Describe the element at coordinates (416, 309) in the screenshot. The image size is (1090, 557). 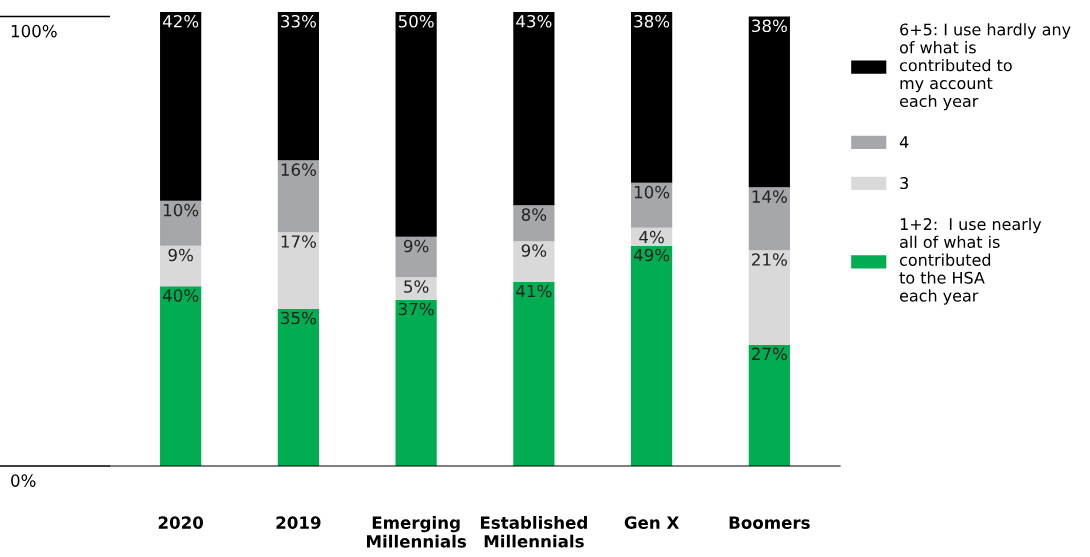
I see `data-label: 37%` at that location.